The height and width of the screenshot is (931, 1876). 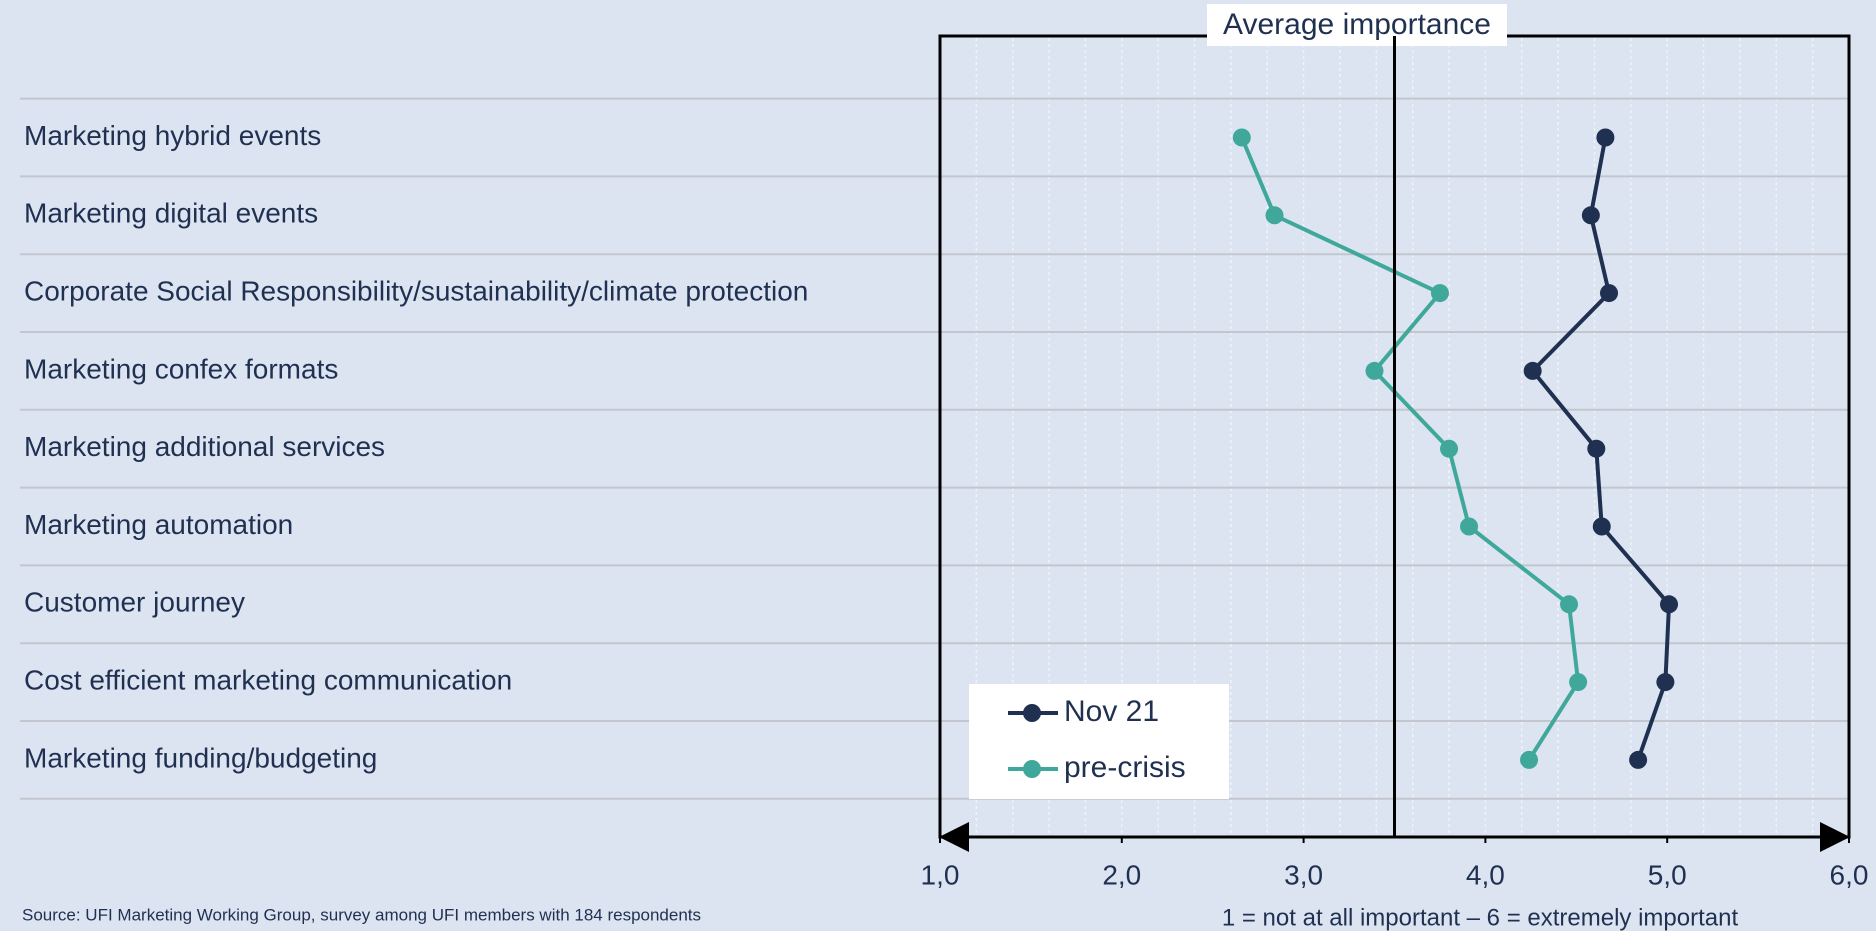 I want to click on series-line, so click(x=1410, y=448).